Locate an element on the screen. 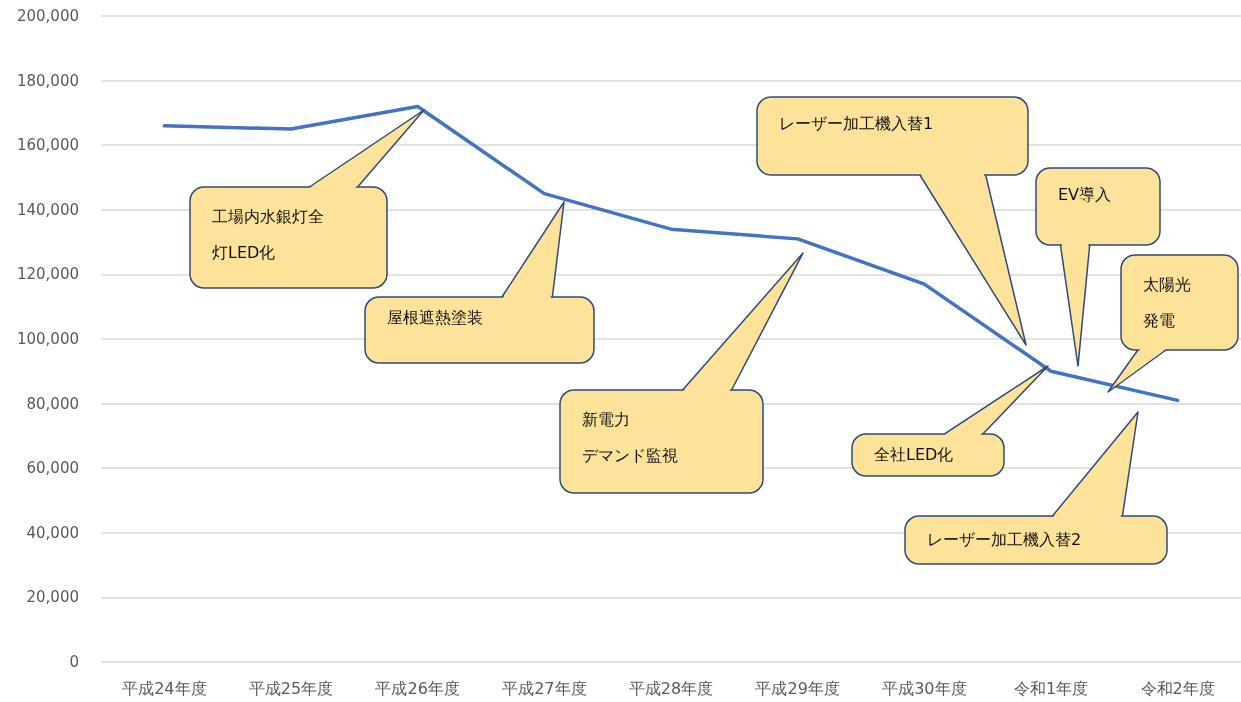  annotation: レーザー加工機入替1 is located at coordinates (856, 123).